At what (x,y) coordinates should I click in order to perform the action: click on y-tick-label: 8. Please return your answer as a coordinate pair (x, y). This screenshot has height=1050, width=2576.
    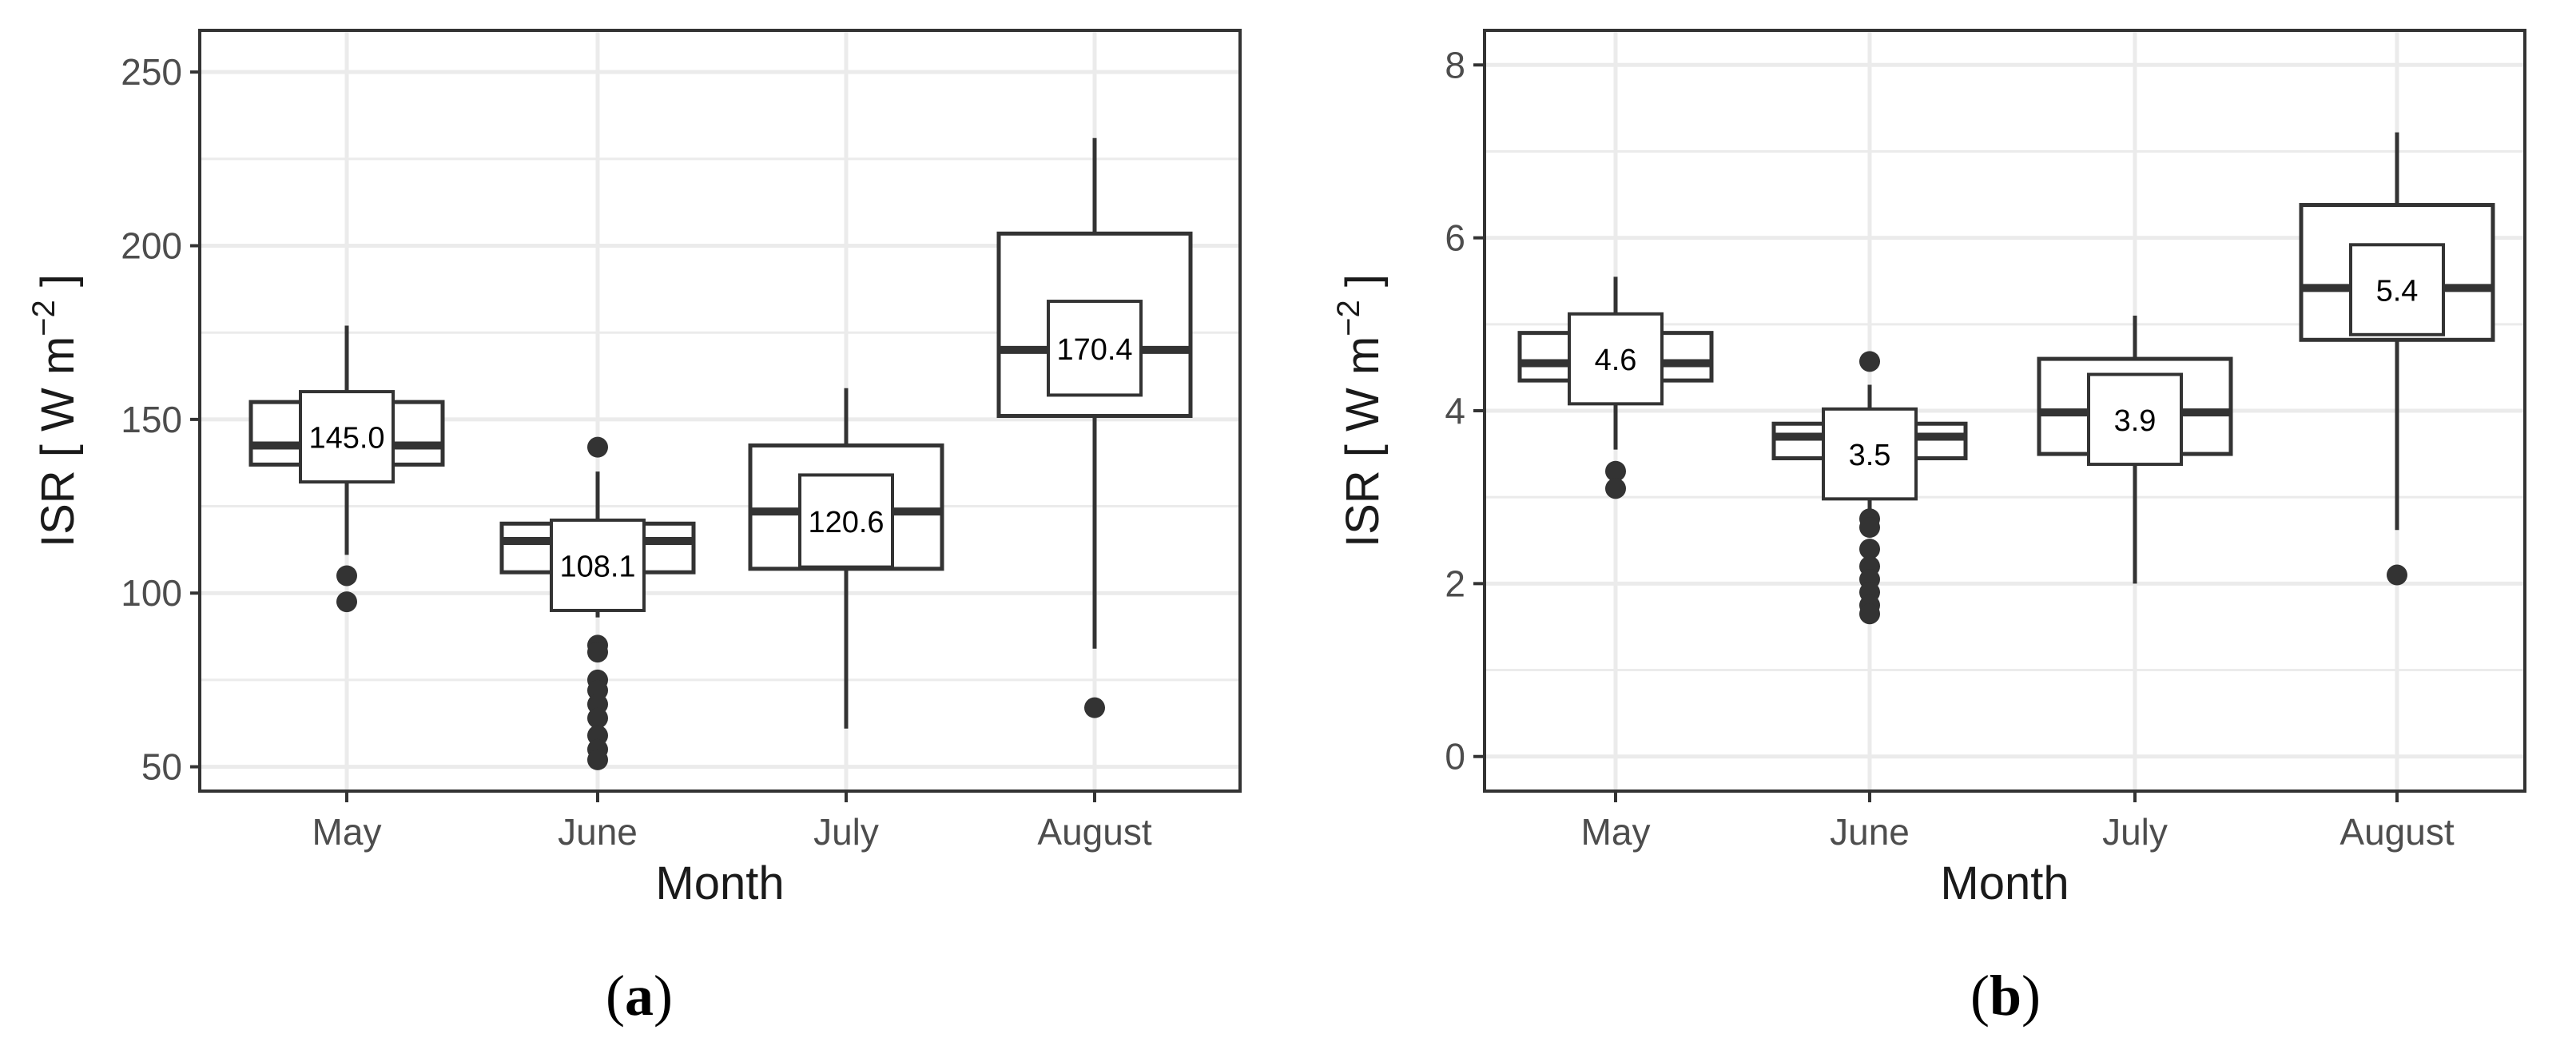
    Looking at the image, I should click on (1455, 65).